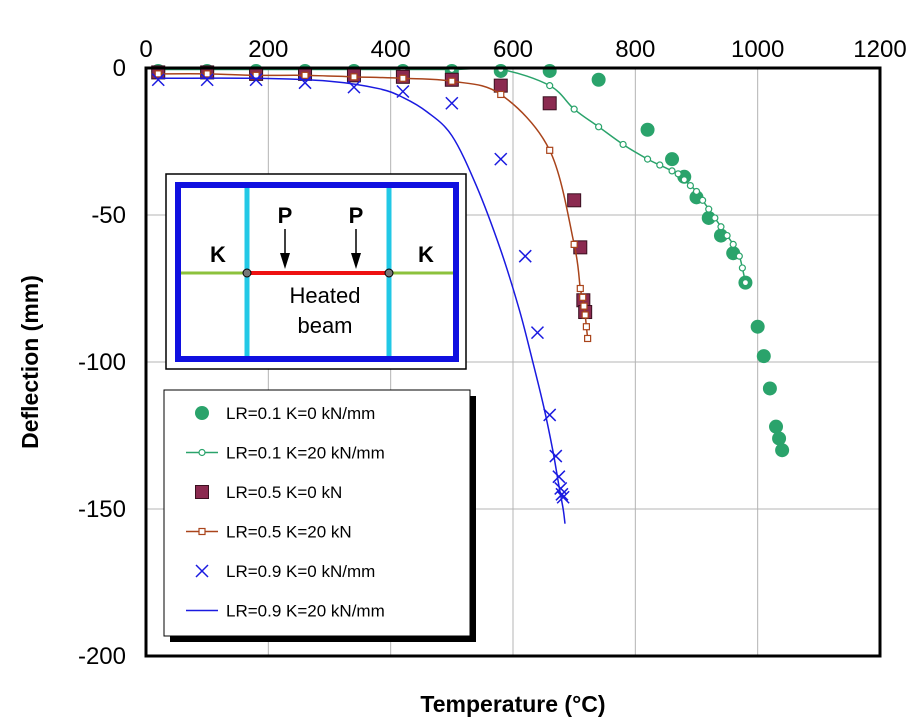  What do you see at coordinates (512, 704) in the screenshot?
I see `x-axis-title: Temperature (°C)` at bounding box center [512, 704].